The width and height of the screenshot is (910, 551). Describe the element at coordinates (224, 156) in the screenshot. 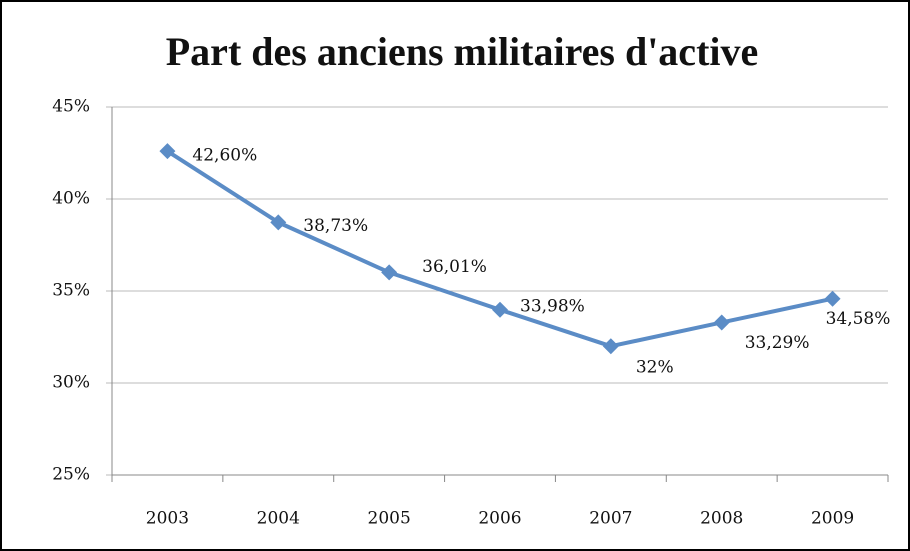

I see `data-label: 42,60%` at that location.